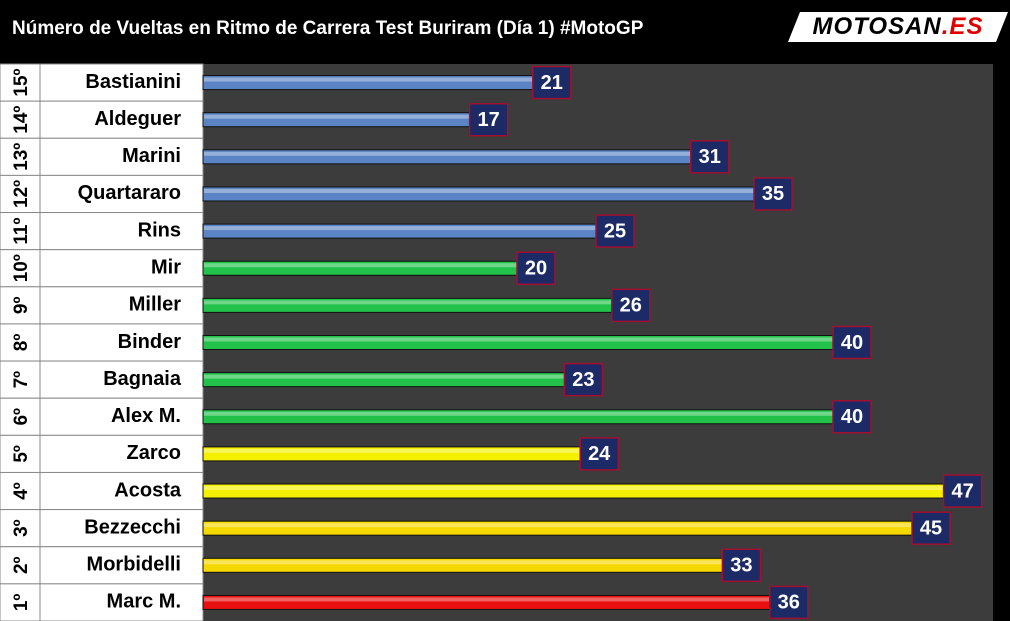 This screenshot has width=1010, height=621. I want to click on rank-label: 11º, so click(21, 231).